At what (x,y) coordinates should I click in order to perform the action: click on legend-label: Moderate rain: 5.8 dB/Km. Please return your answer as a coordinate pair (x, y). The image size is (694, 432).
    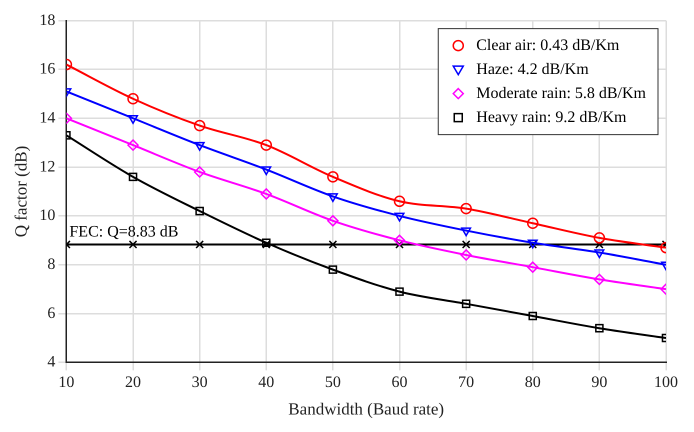
    Looking at the image, I should click on (561, 93).